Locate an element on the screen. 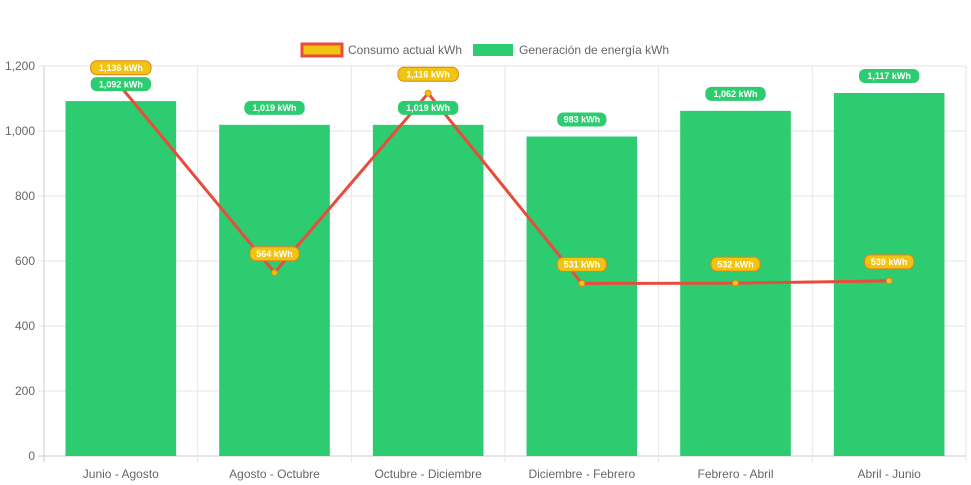  data-label-text: 532 kWh is located at coordinates (735, 264).